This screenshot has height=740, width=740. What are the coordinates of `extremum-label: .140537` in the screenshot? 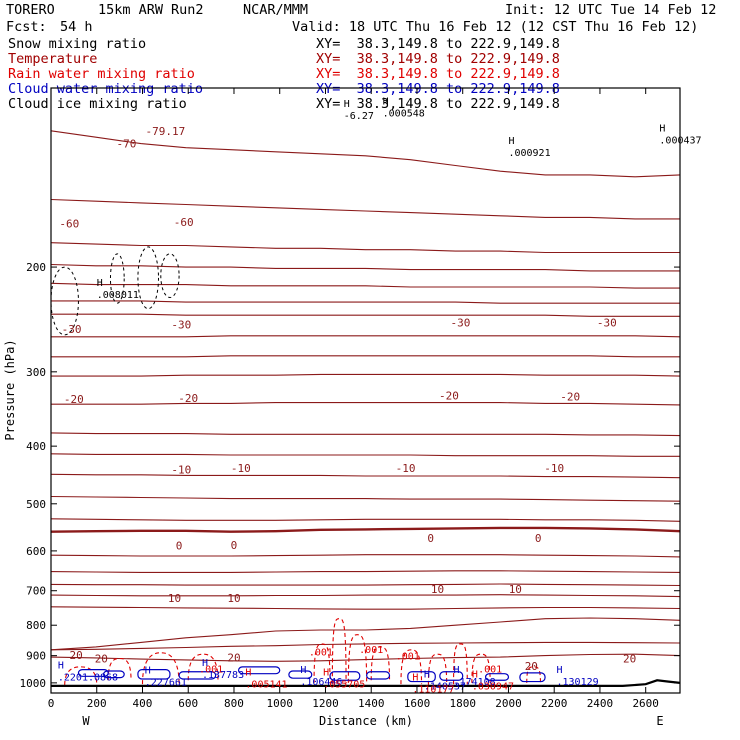 It's located at (445, 686).